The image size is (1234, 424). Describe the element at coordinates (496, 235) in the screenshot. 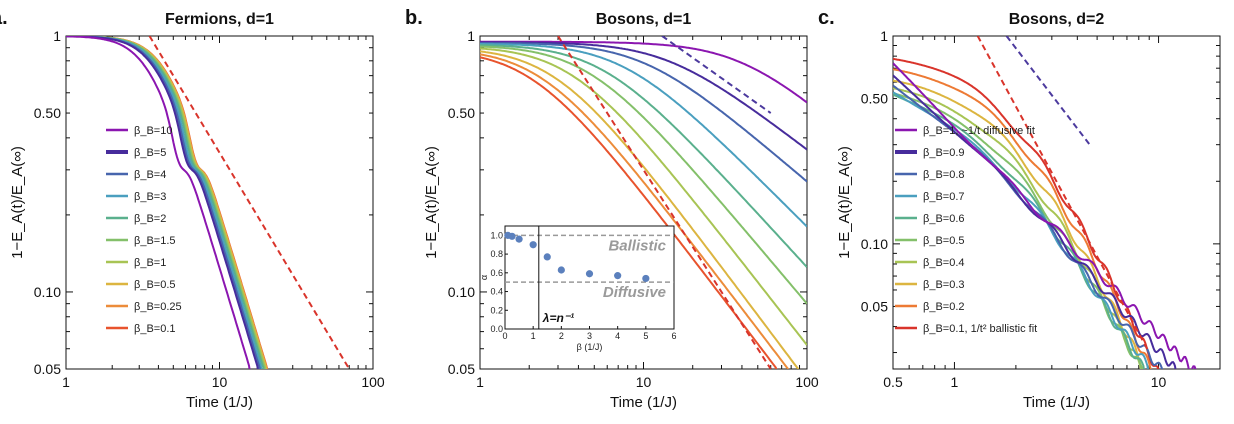

I see `inset-y-tick-label: 1.0` at that location.